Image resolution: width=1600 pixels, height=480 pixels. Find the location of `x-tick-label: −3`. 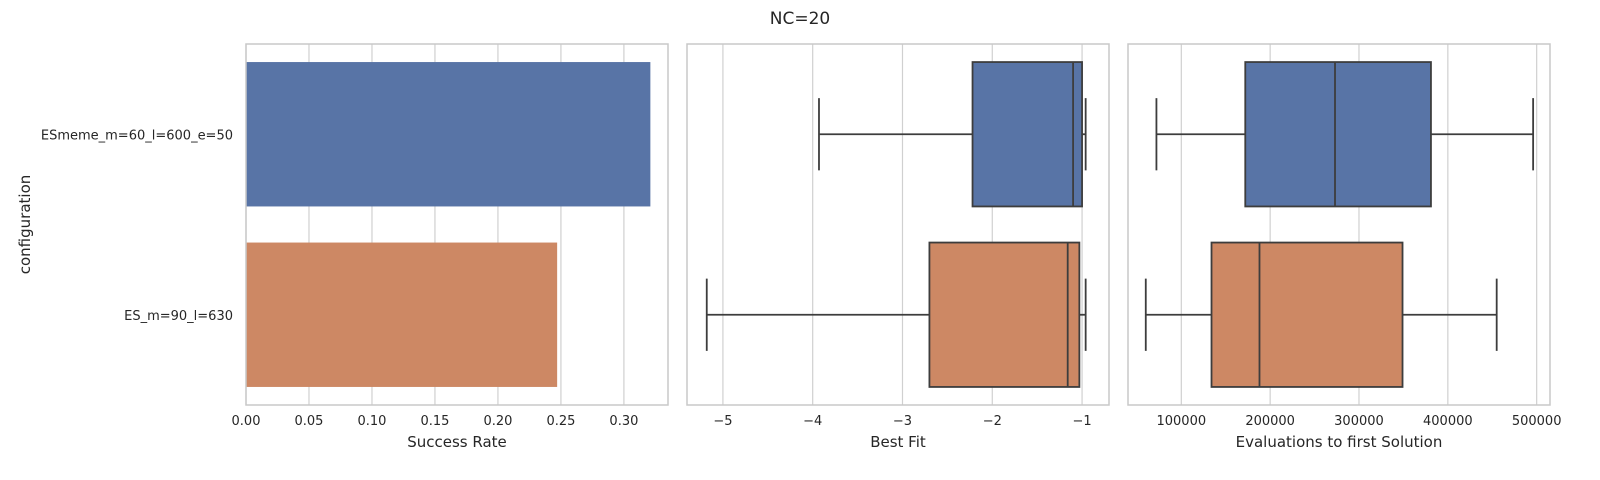

x-tick-label: −3 is located at coordinates (902, 421).